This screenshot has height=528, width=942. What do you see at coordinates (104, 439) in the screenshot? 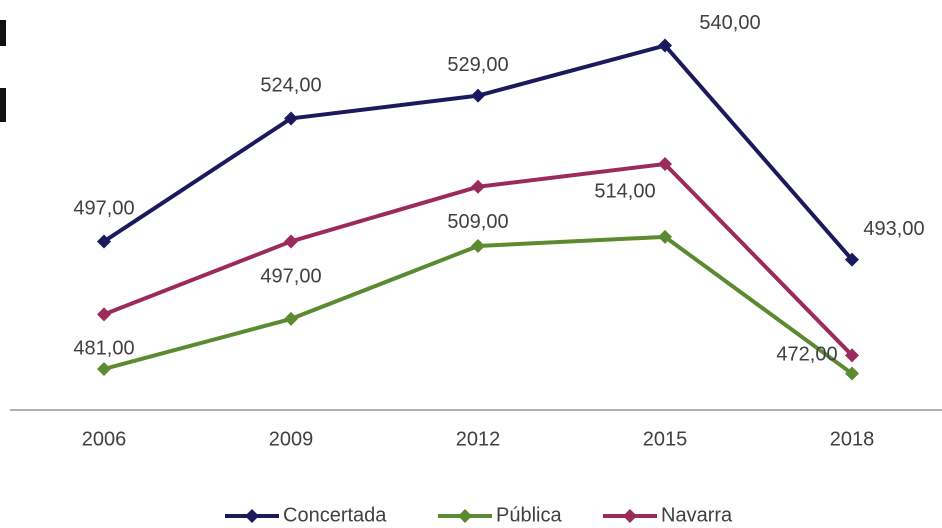
I see `x-tick-label: 2006` at bounding box center [104, 439].